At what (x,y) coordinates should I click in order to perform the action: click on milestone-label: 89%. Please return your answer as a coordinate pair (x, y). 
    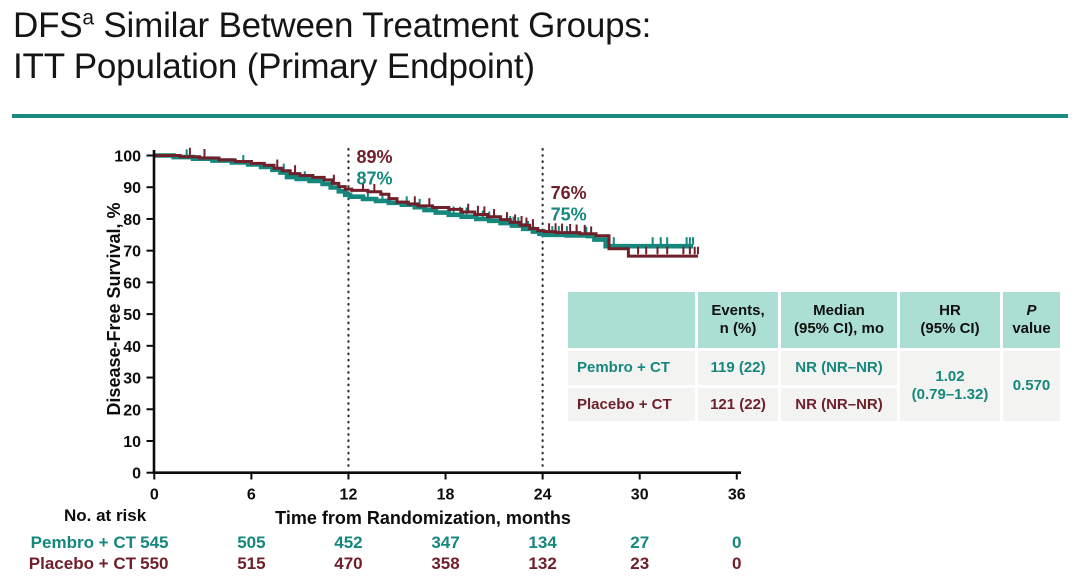
    Looking at the image, I should click on (374, 157).